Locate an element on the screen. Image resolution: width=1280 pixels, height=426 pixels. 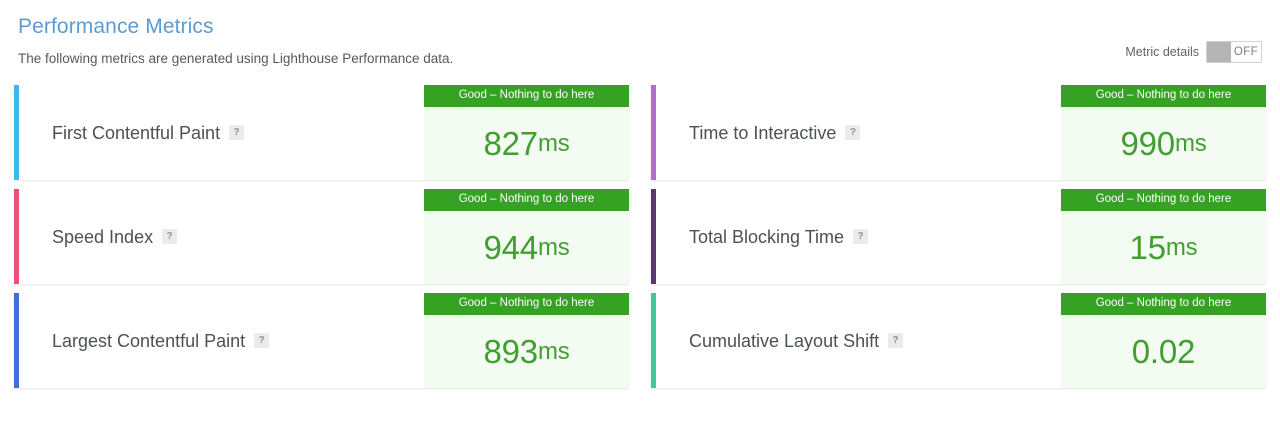
metric-value-panel: Good – Nothing to do here 944 ms is located at coordinates (526, 236).